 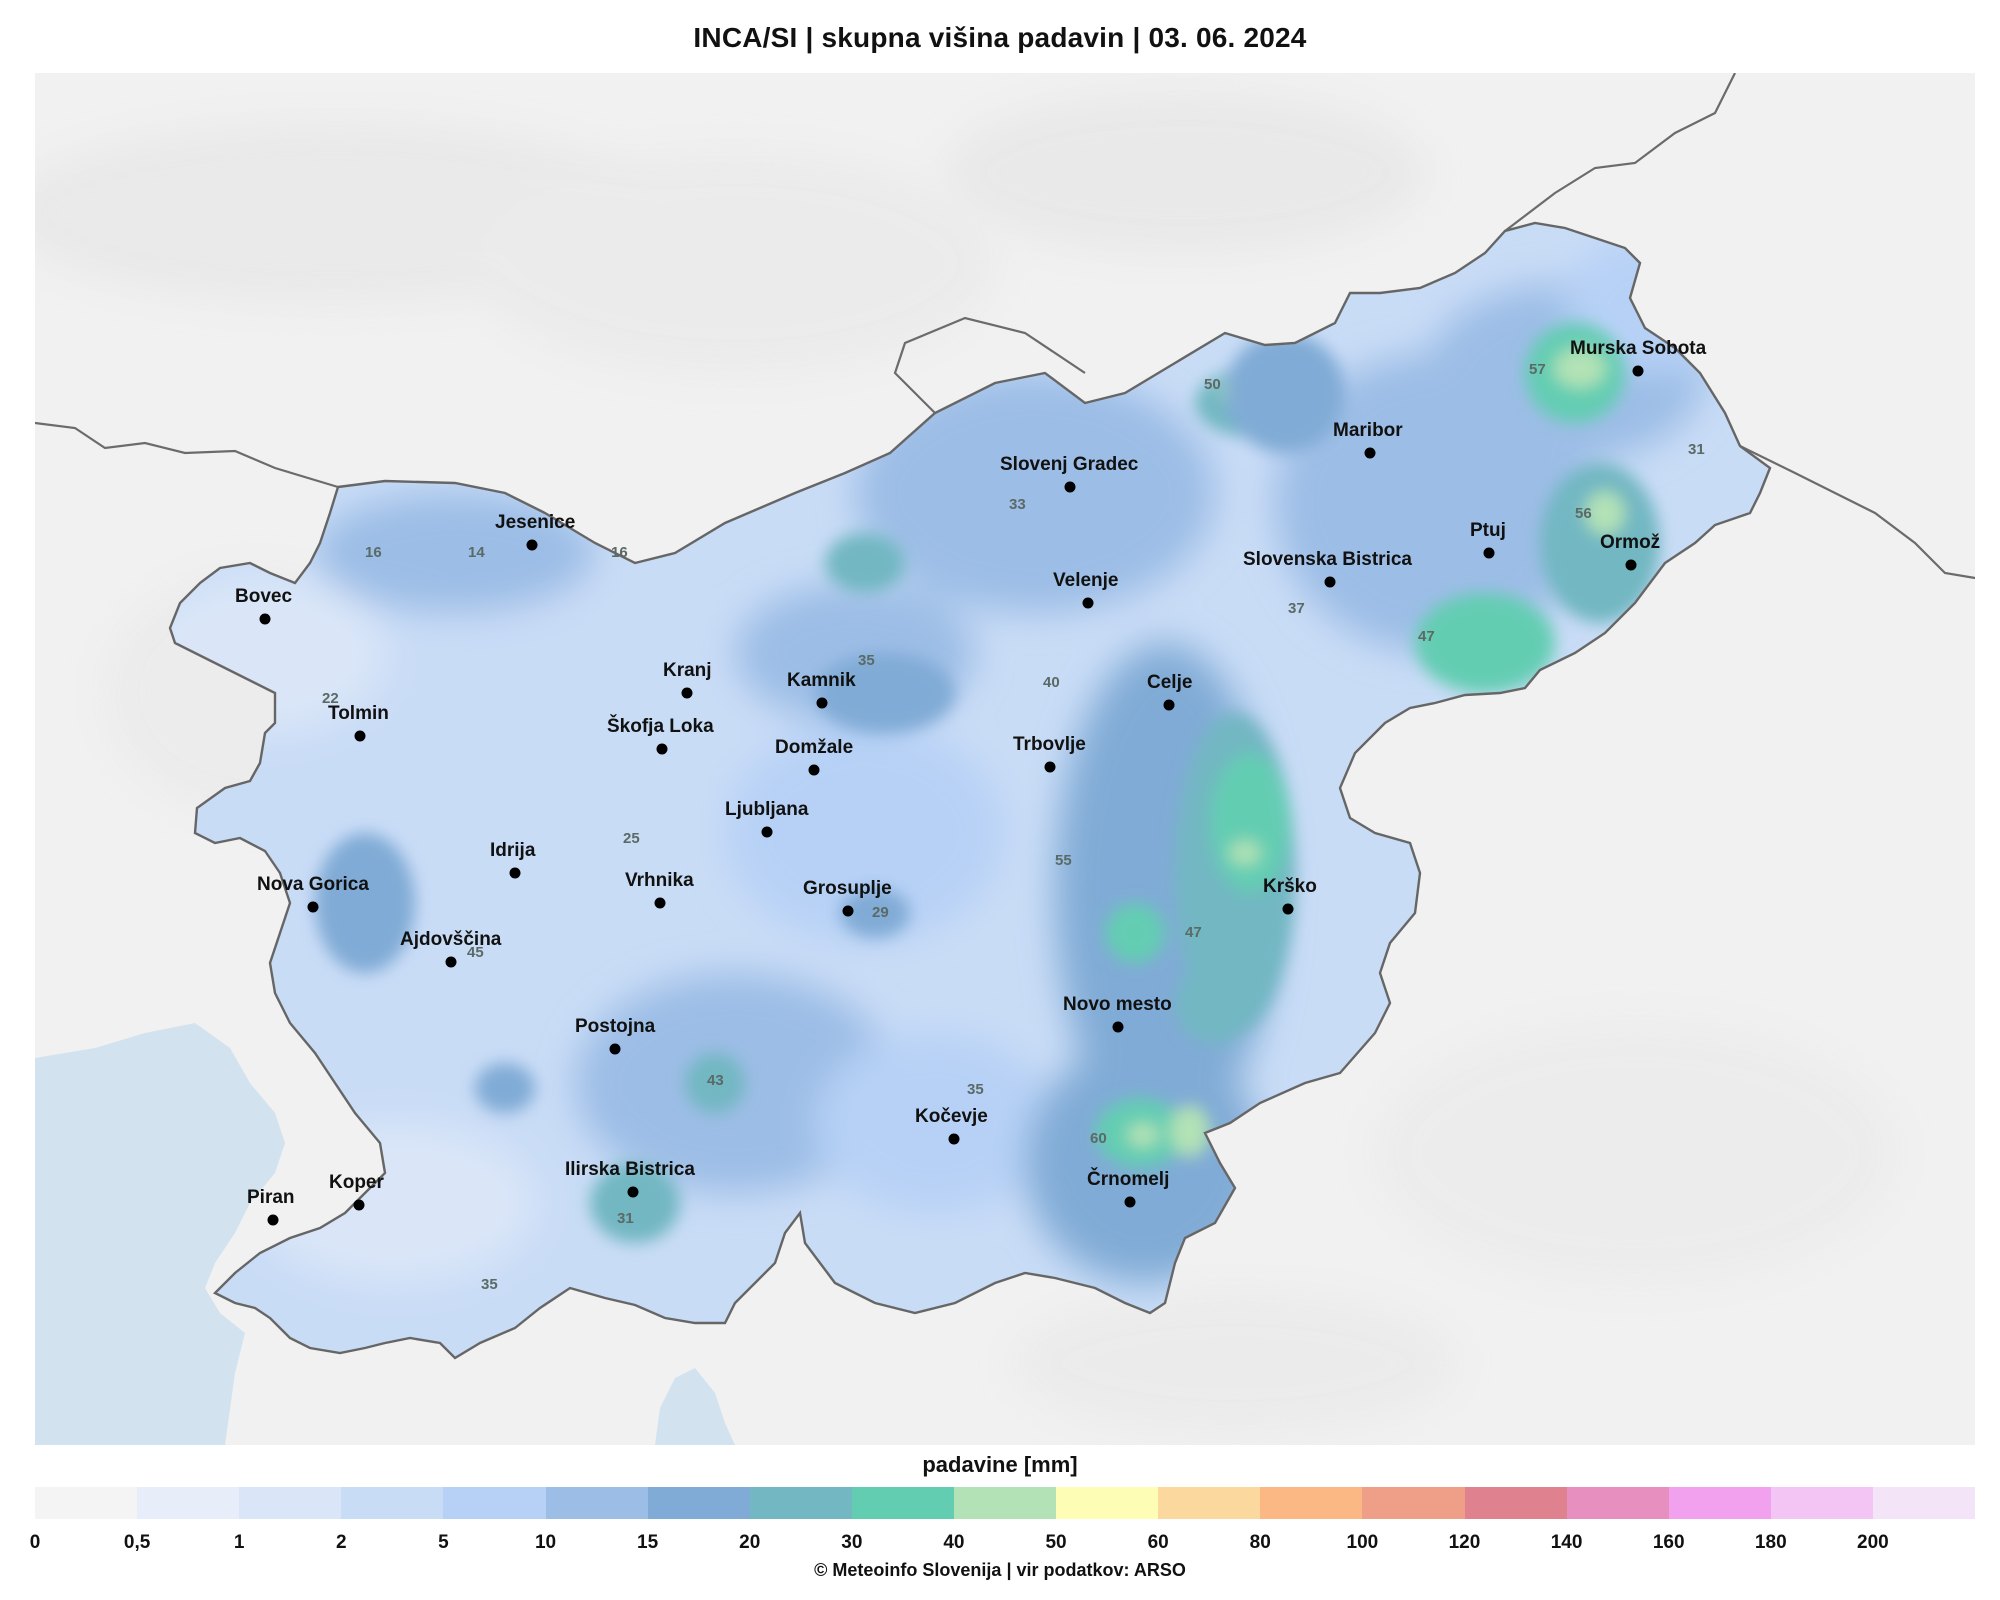 I want to click on city-celje: Celje, so click(x=1169, y=691).